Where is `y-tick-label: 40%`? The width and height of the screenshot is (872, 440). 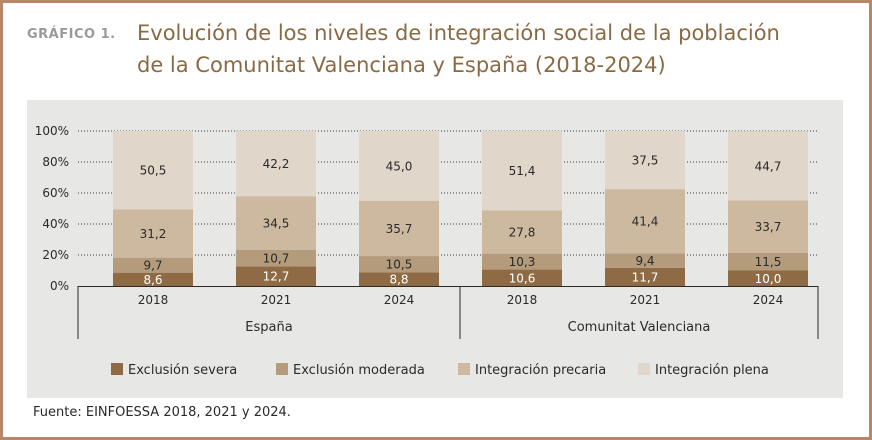
y-tick-label: 40% is located at coordinates (55, 224).